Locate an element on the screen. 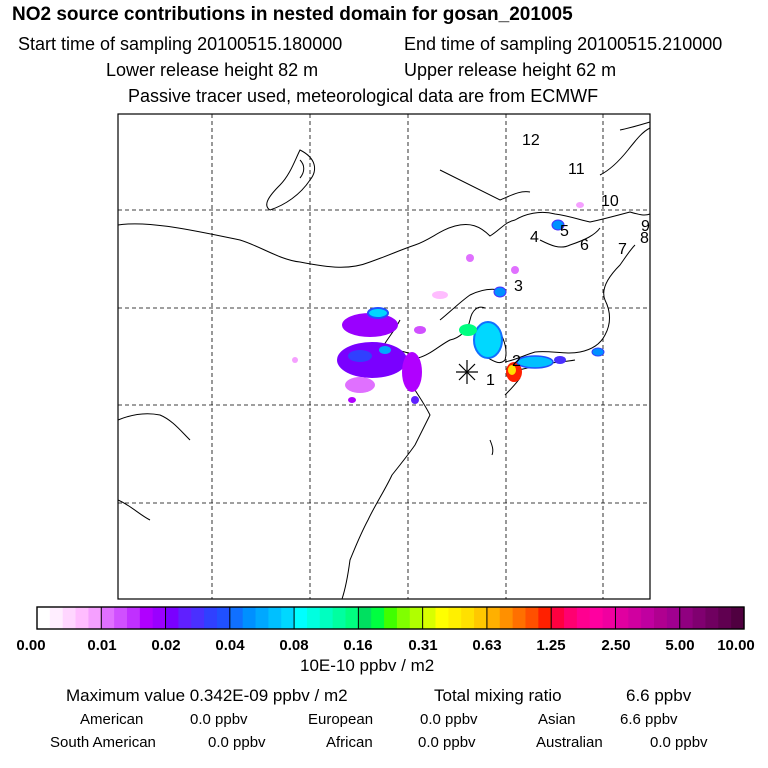 This screenshot has height=768, width=768. colorbar-tick: 0.01 is located at coordinates (101, 645).